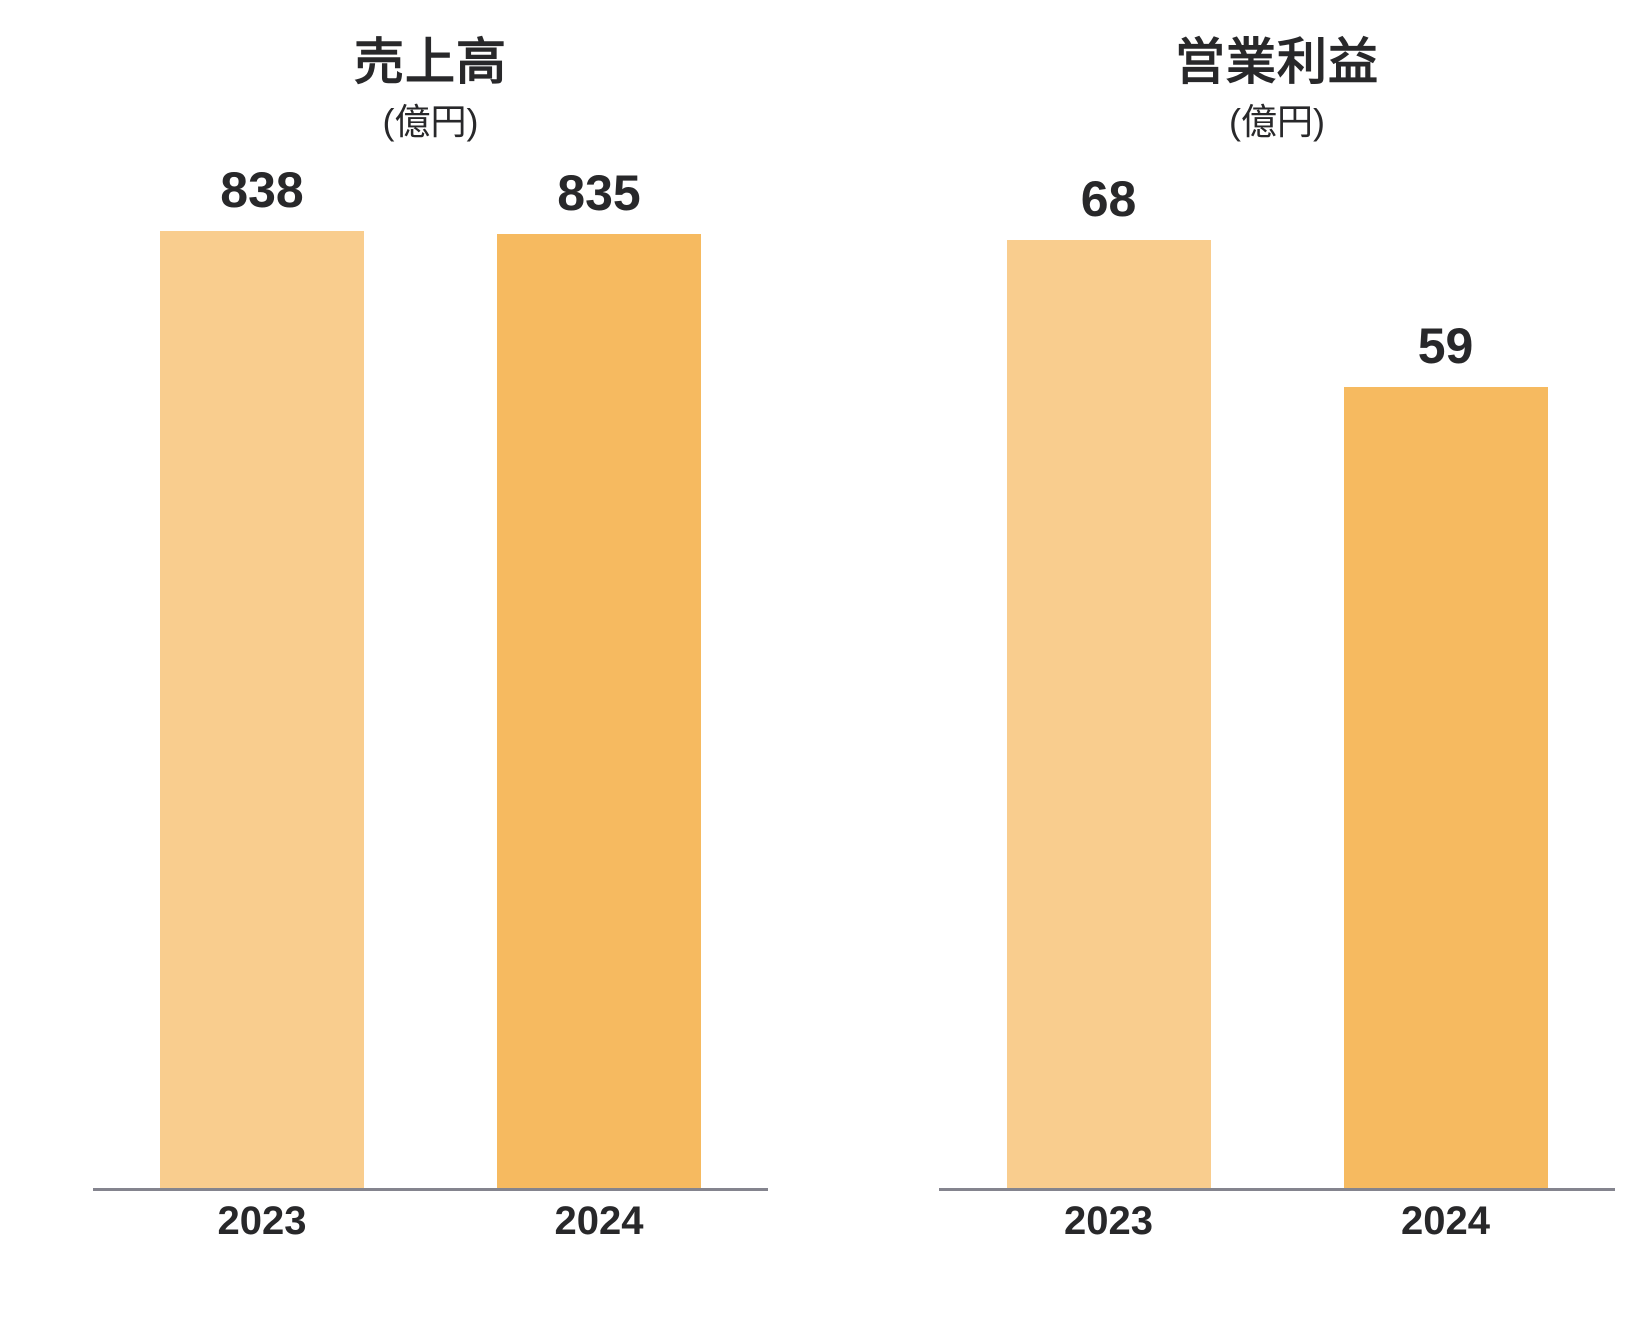  I want to click on bar-column-2023: 838, so click(262, 676).